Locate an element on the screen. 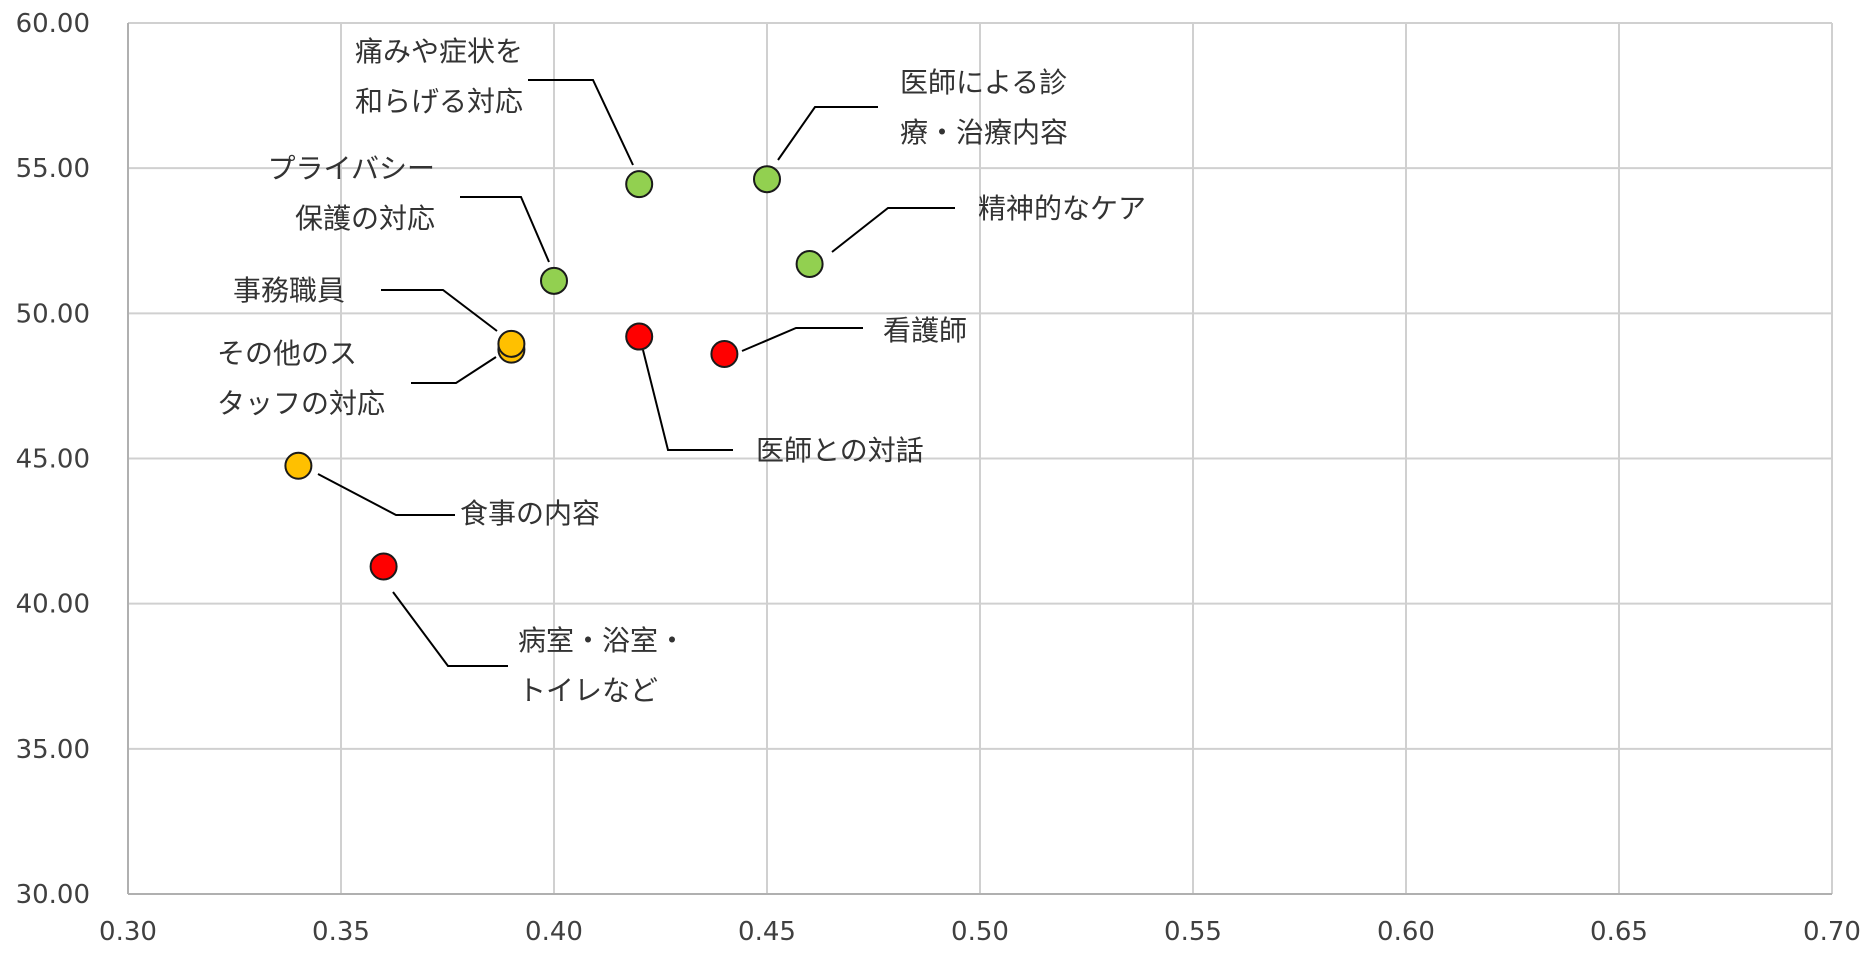  data-label: トイレなど is located at coordinates (588, 690).